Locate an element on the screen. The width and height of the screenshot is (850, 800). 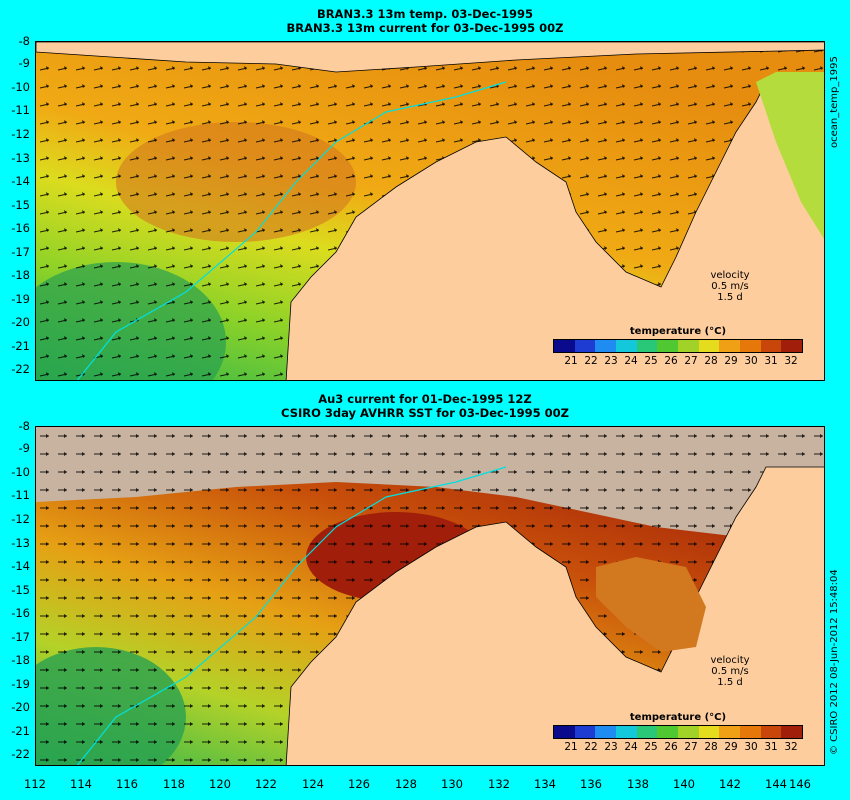
top-gulf-water is located at coordinates (790, 155).